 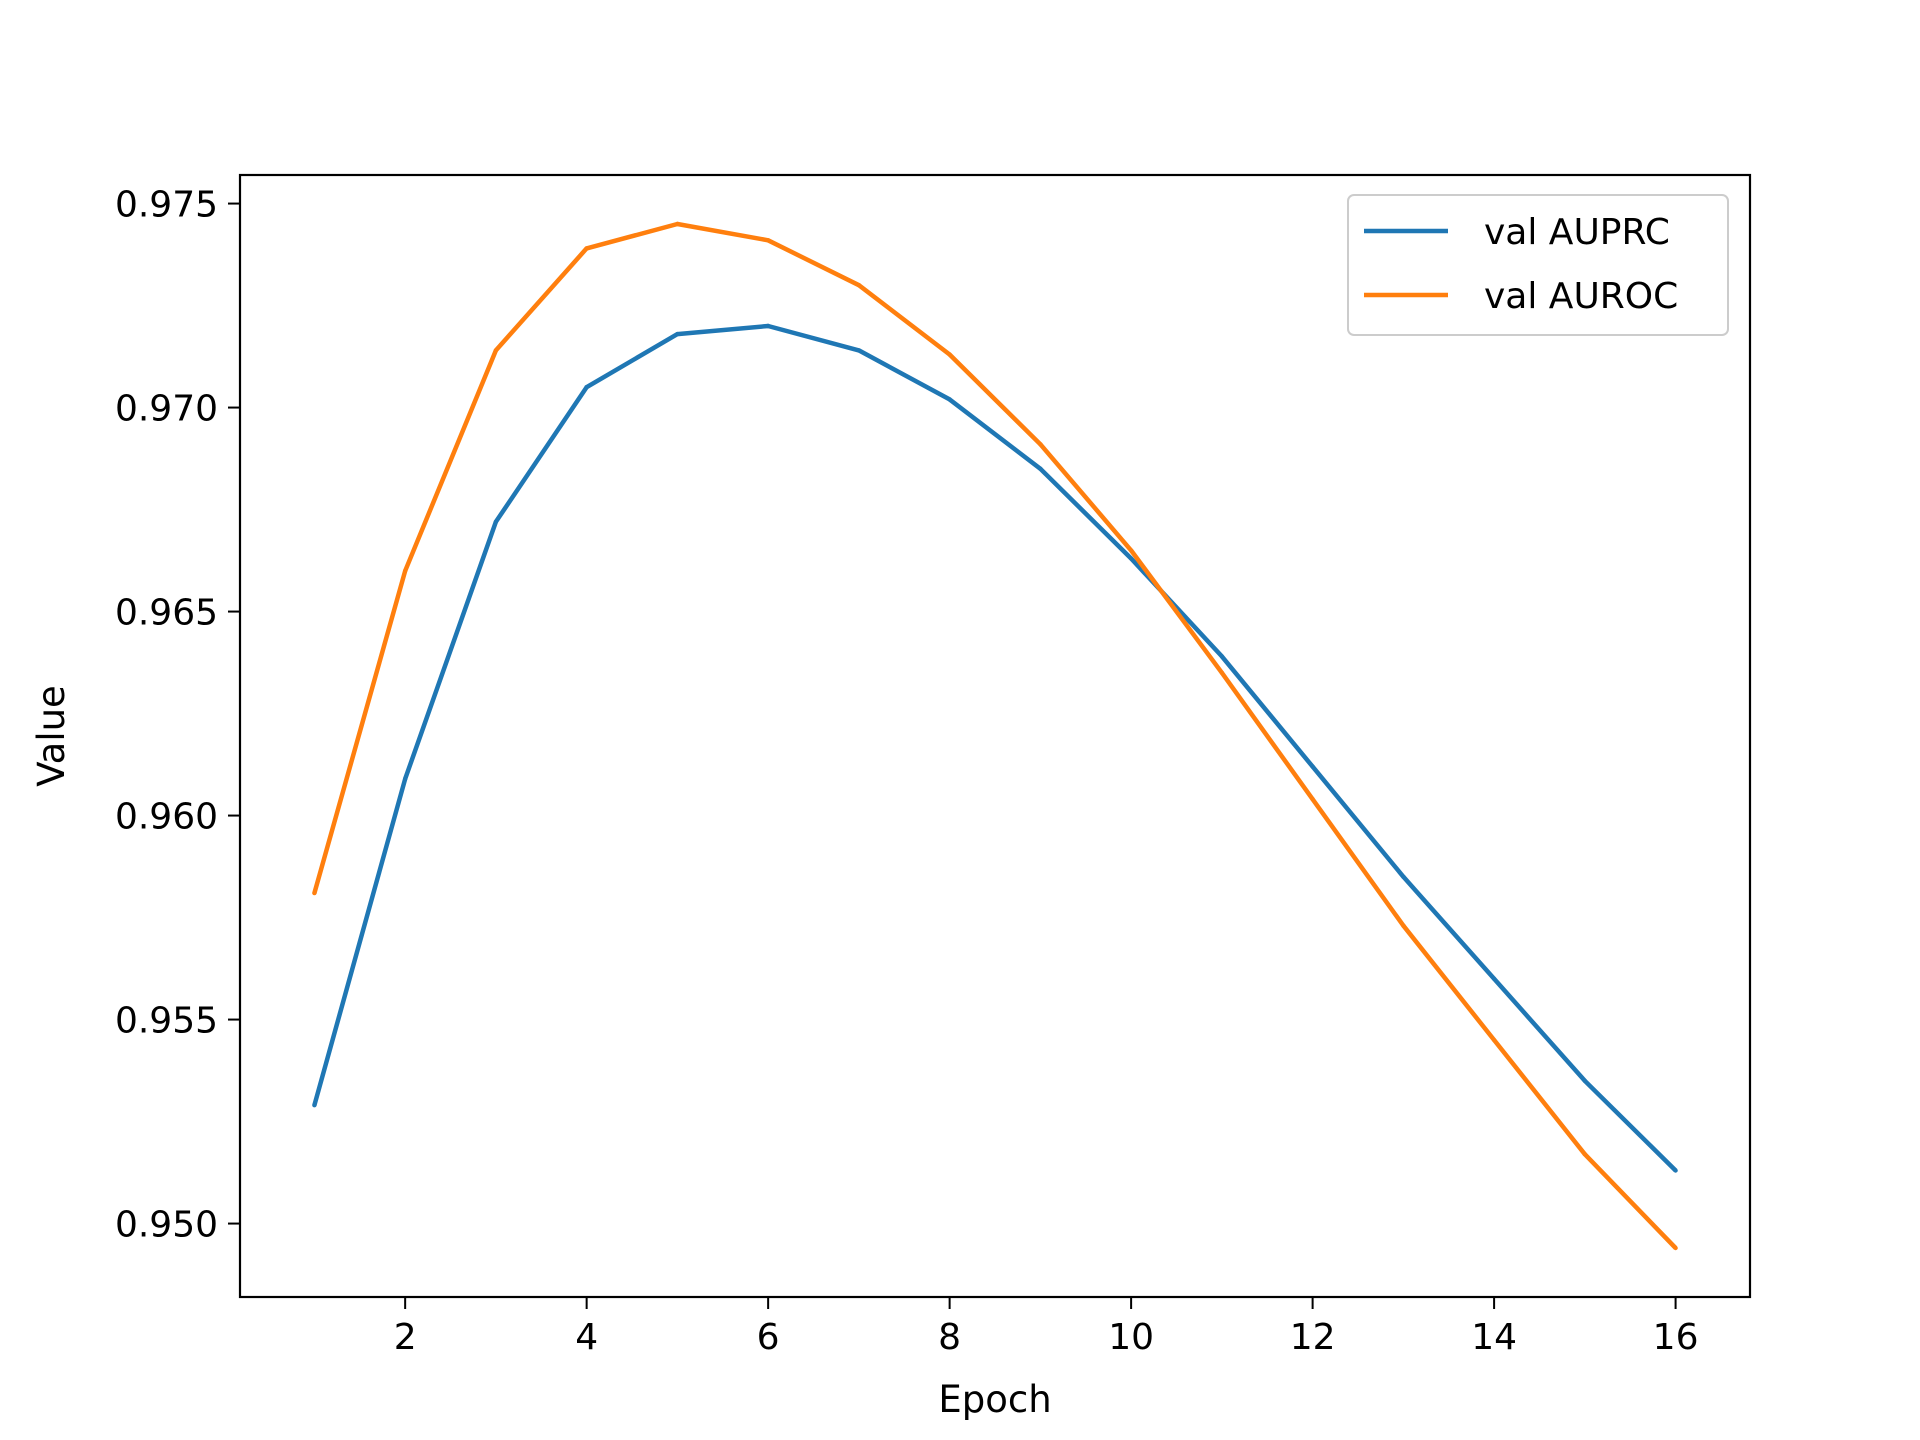 I want to click on y-axis-ticks: 0.950 0.955 0.960 0.965 0.970 0.975, so click(x=177, y=715).